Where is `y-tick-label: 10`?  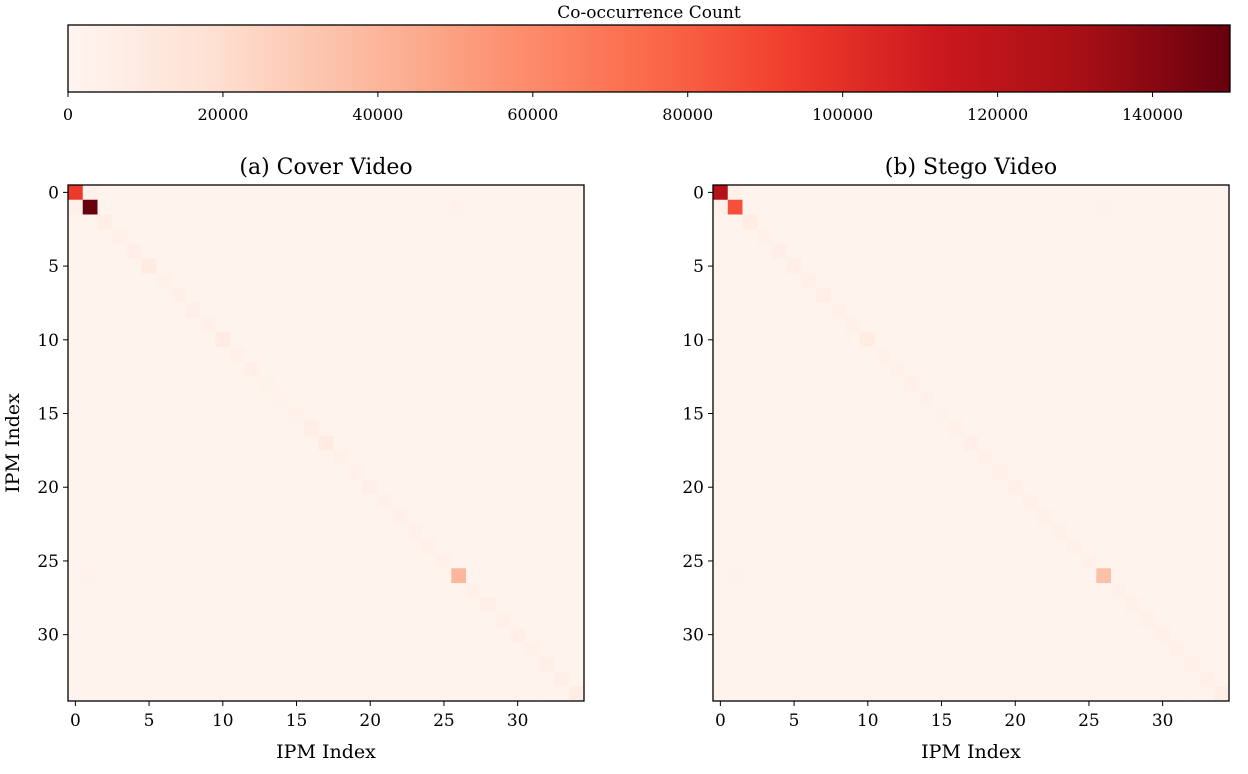 y-tick-label: 10 is located at coordinates (48, 341).